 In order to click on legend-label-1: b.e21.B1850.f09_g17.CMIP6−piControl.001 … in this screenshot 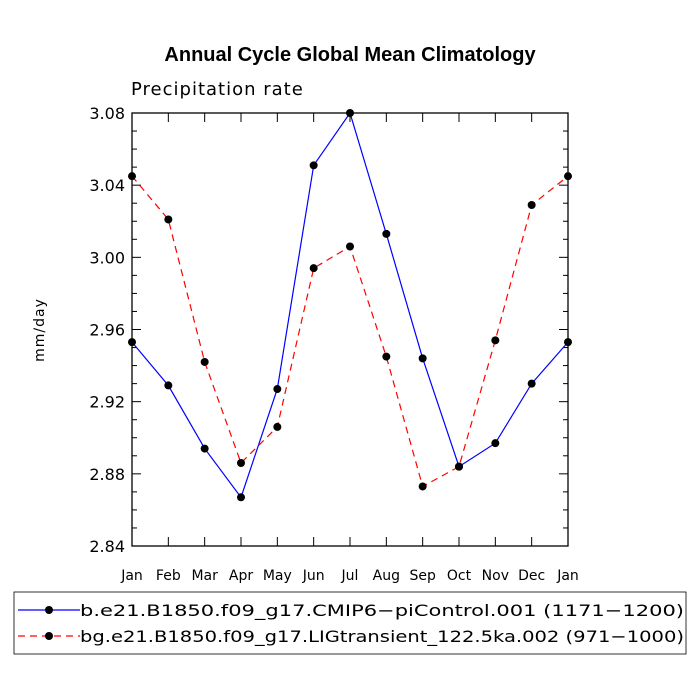, I will do `click(382, 611)`.